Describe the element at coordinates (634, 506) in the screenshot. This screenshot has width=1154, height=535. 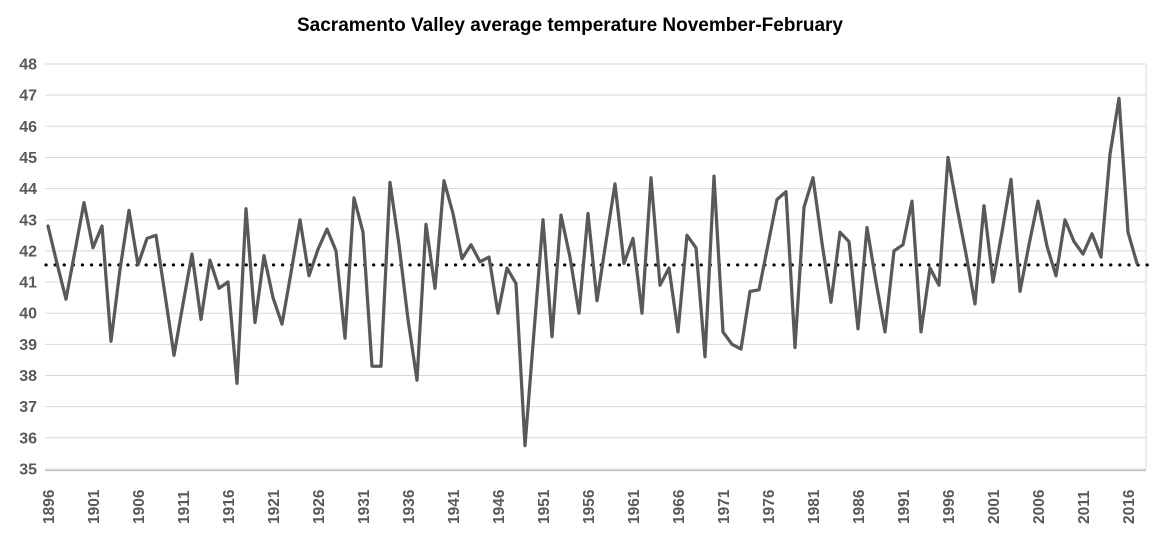
I see `x-axis-tick-label: 1961` at that location.